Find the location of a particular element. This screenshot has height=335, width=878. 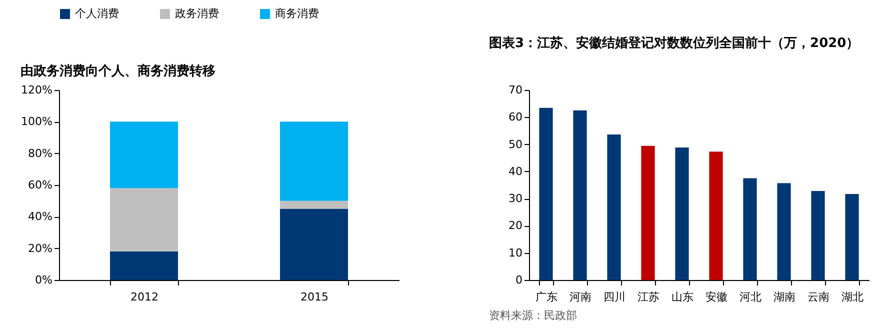

chart-title: 图表3：江苏、安徽结婚登记对数数位列全国前十（万，2020） is located at coordinates (674, 43).